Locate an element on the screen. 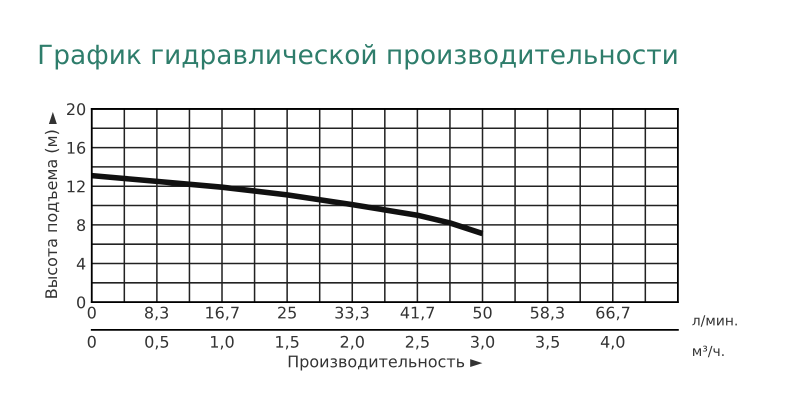  text: л/мин. is located at coordinates (714, 321).